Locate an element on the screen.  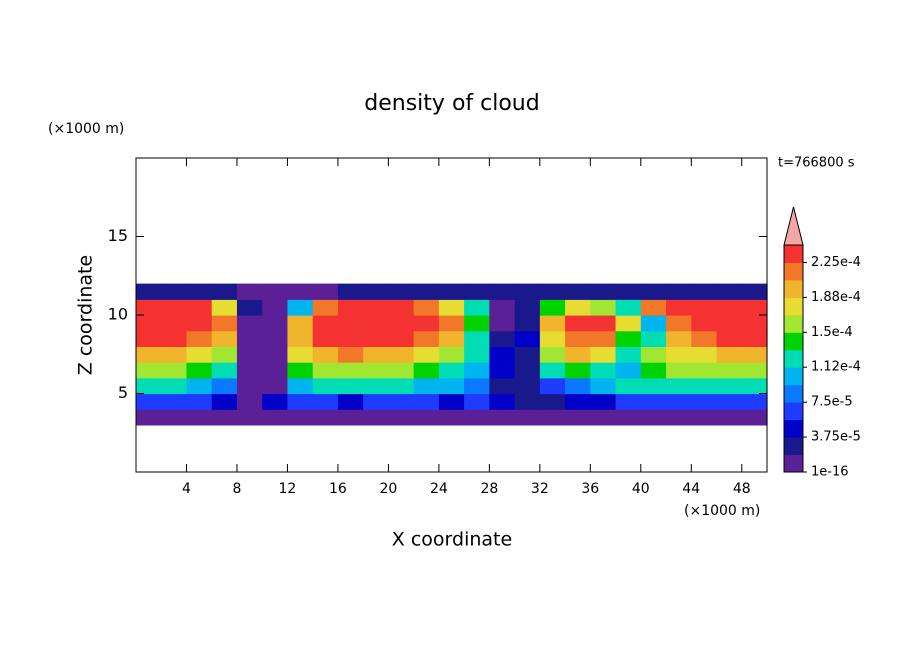
x-label: X coordinate is located at coordinates (452, 540).